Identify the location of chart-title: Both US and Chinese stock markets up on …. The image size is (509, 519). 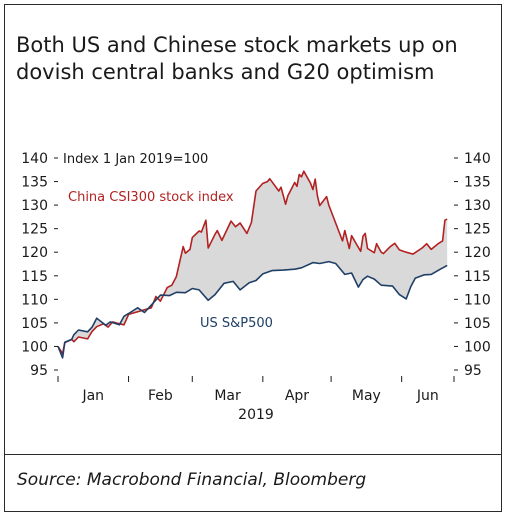
(237, 58).